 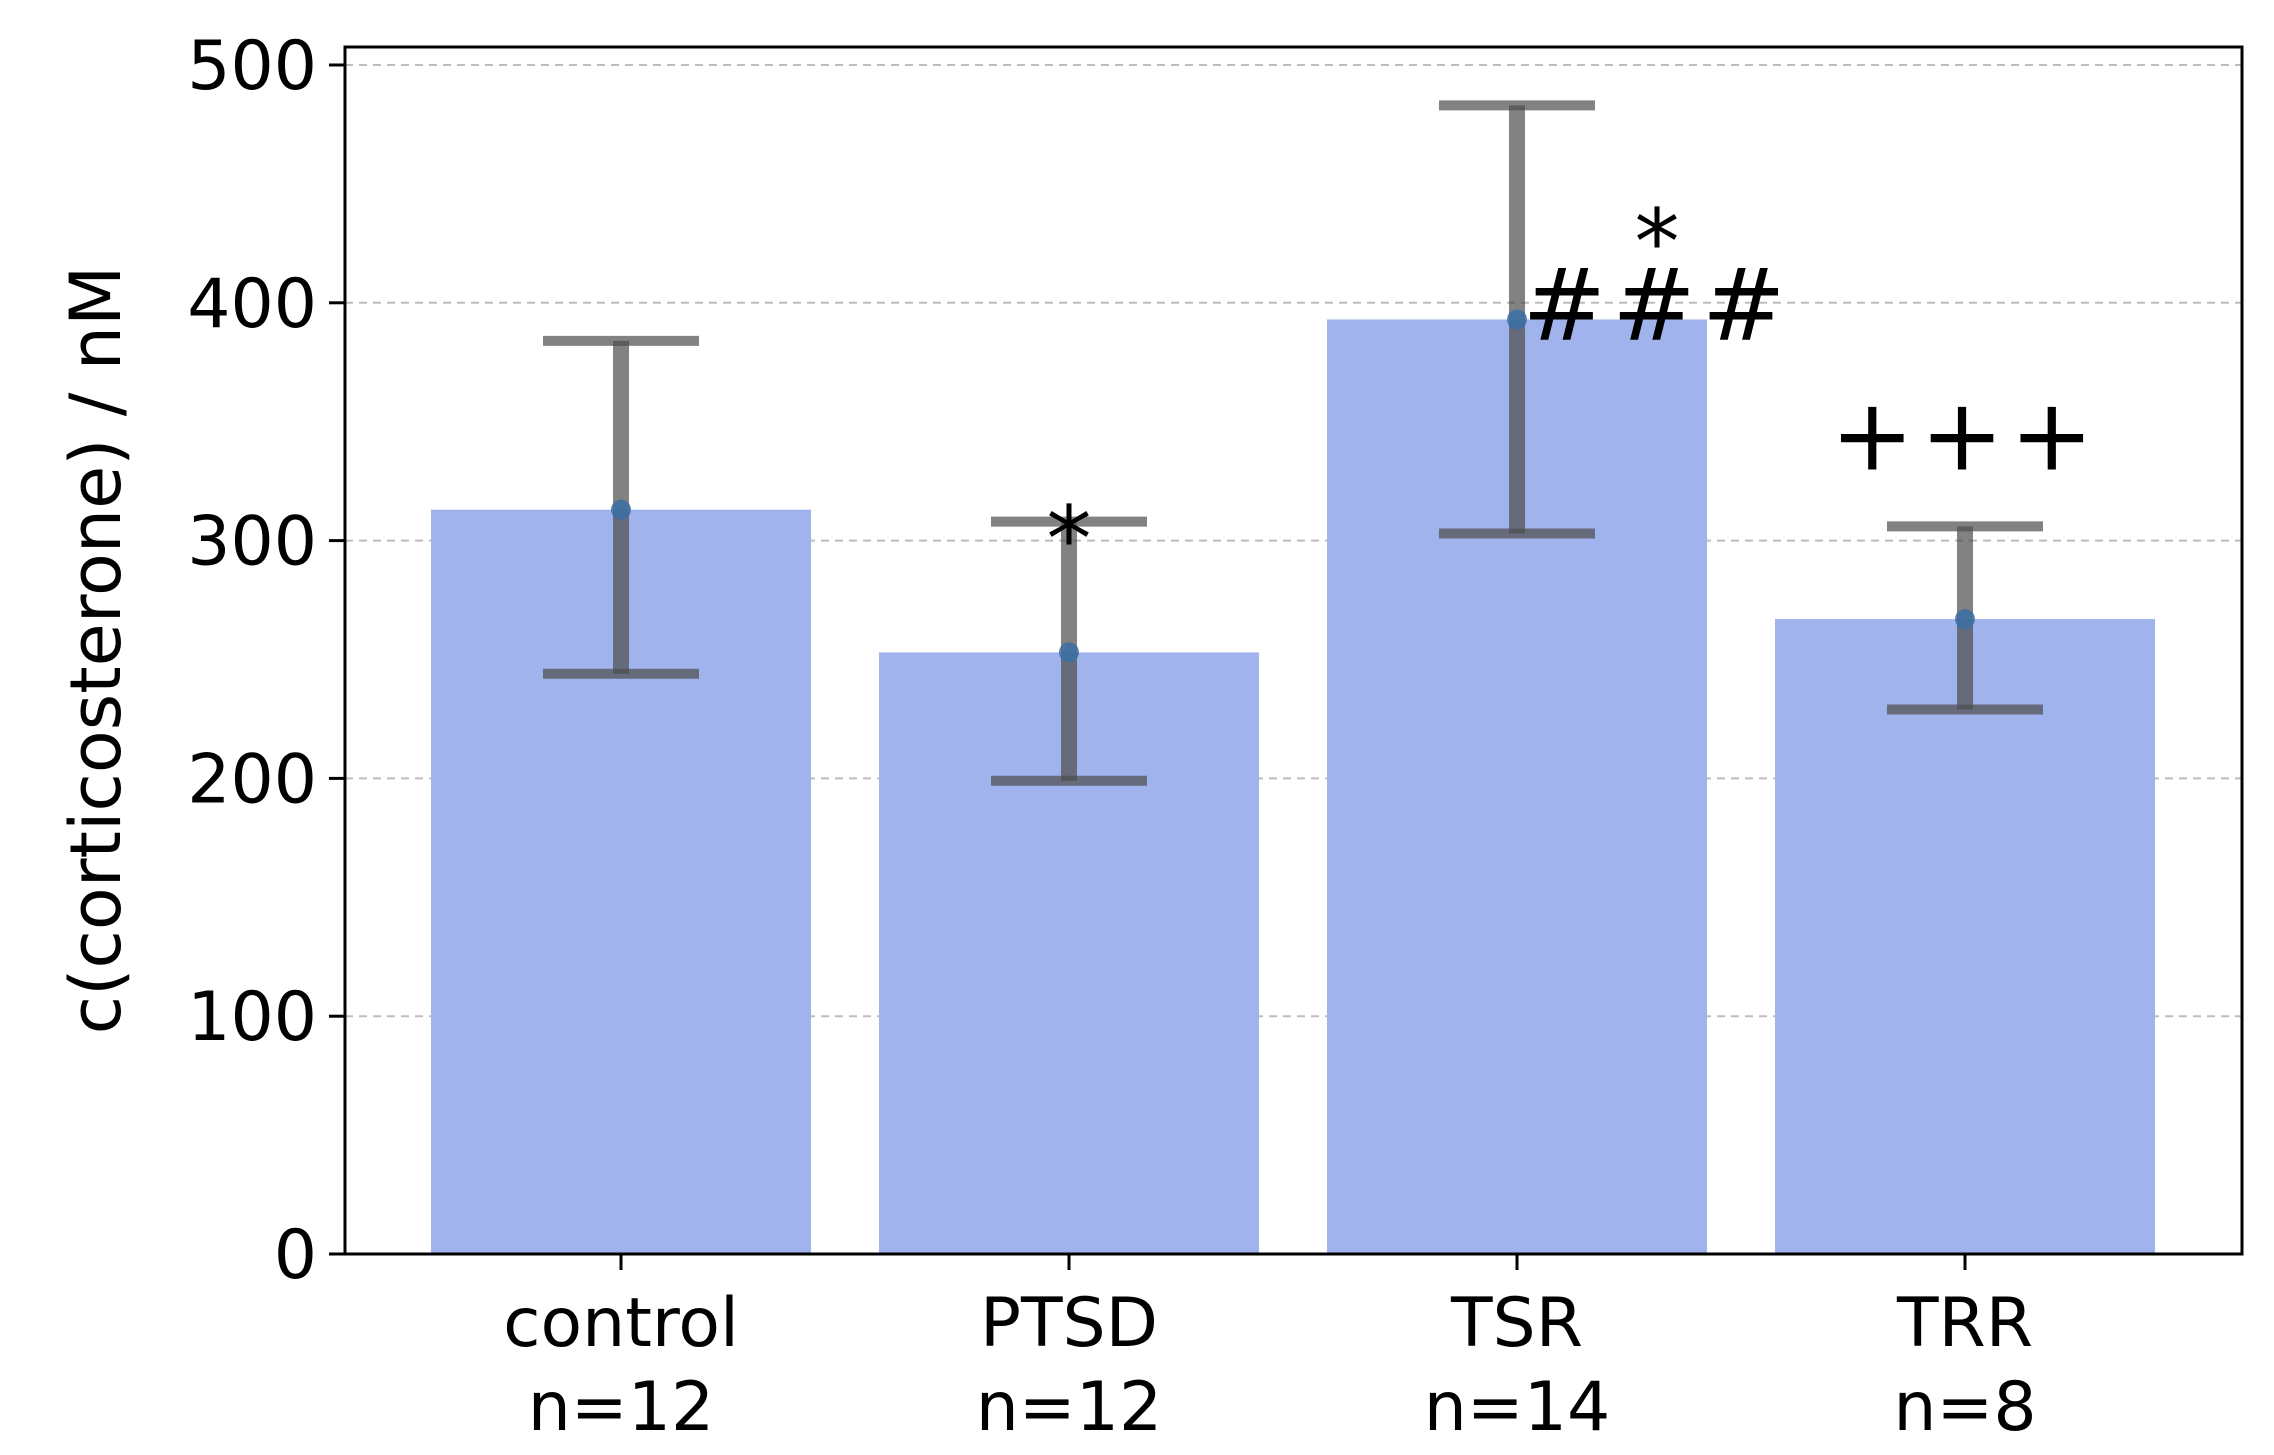 What do you see at coordinates (1573, 391) in the screenshot?
I see `annotation-layer: **###+++` at bounding box center [1573, 391].